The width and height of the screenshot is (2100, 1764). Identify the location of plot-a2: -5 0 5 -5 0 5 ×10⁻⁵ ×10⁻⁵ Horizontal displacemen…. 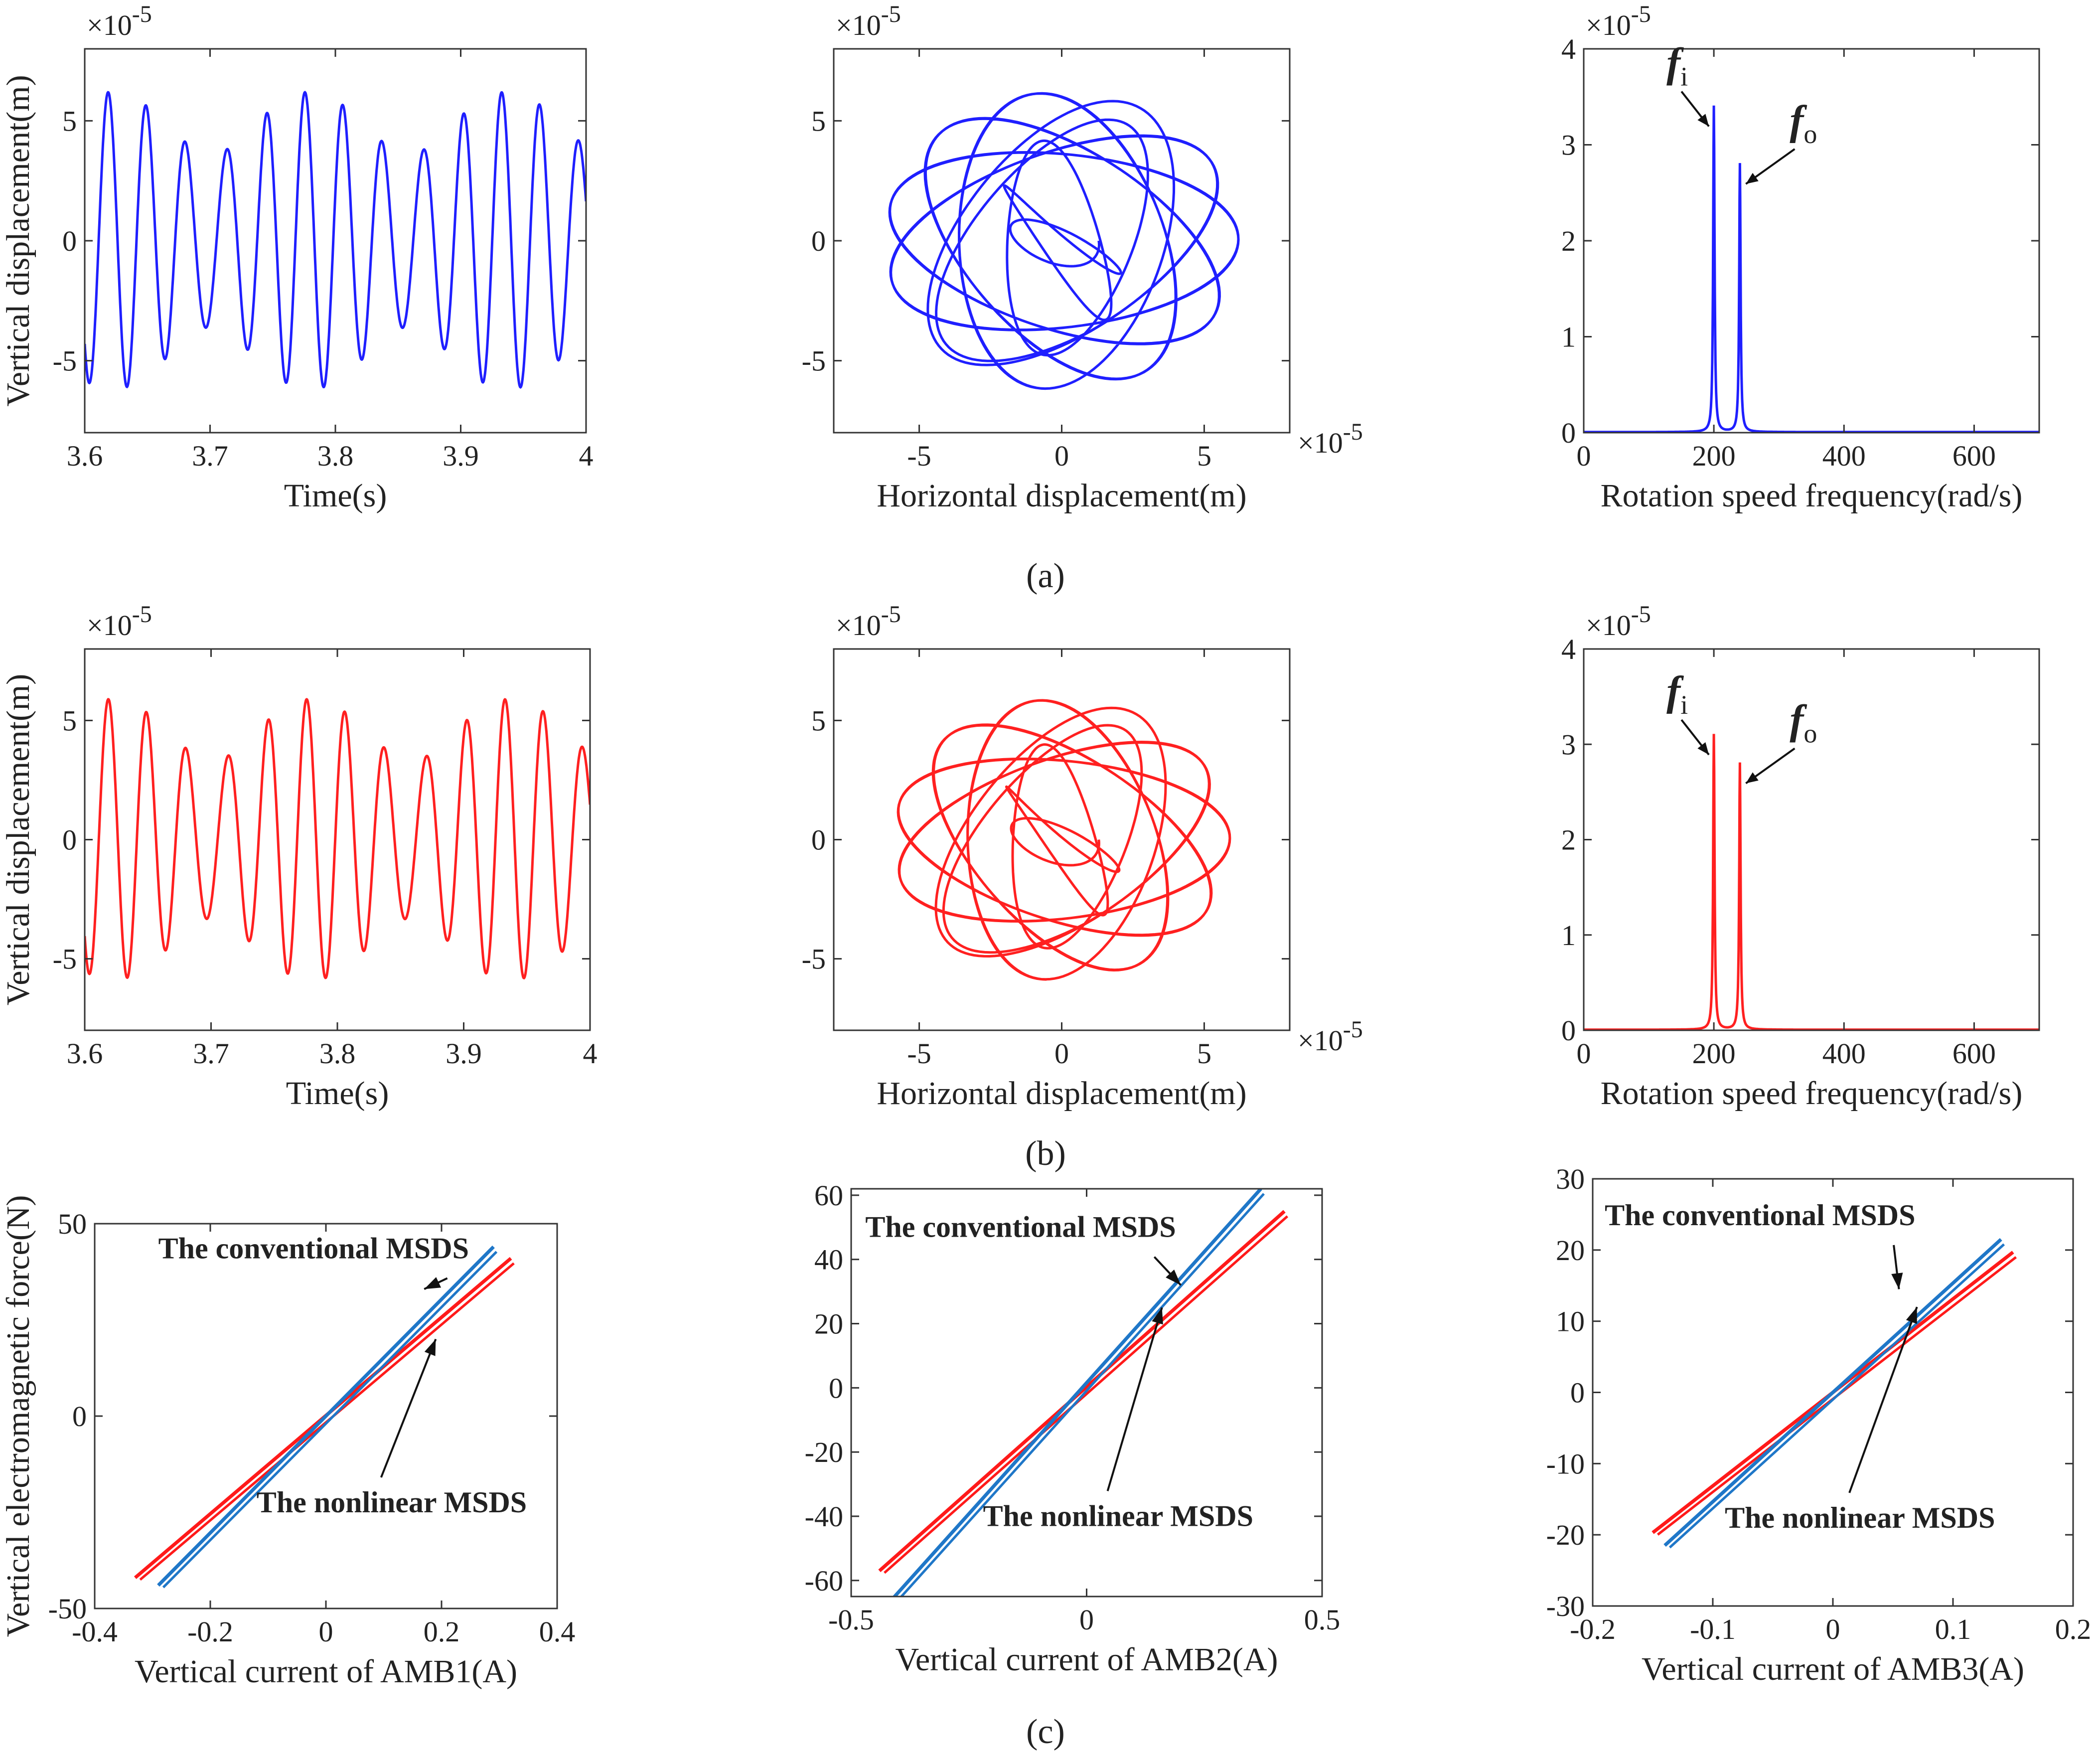
(1082, 257).